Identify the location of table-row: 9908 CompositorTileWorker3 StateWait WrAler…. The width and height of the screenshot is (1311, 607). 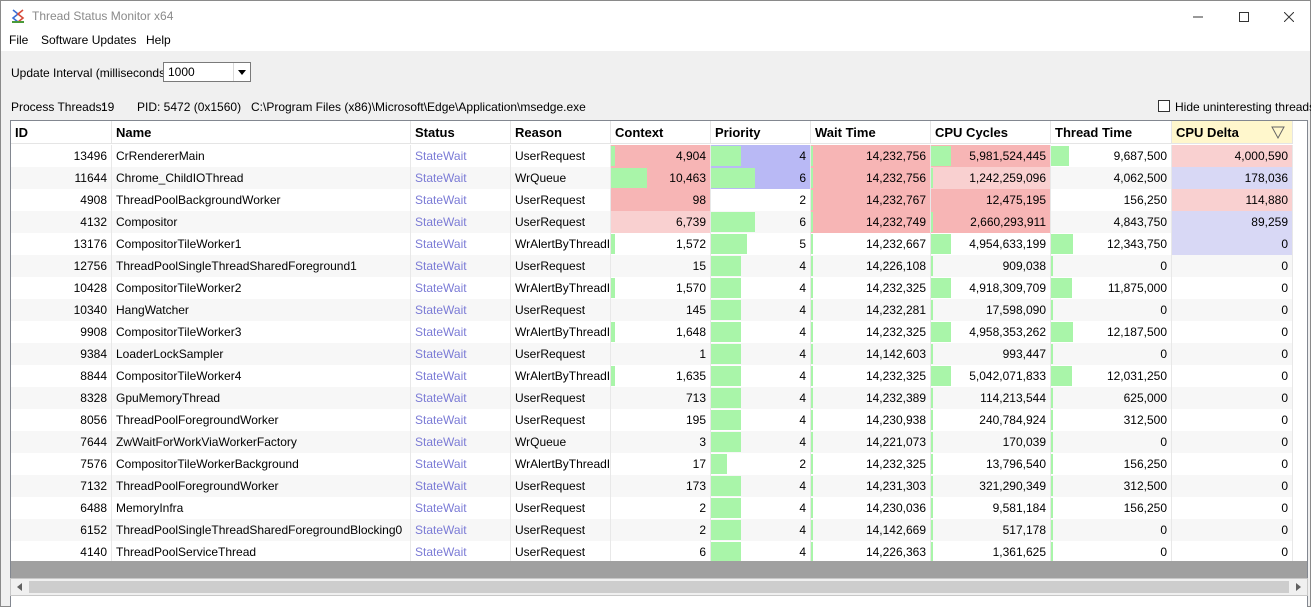
(652, 332).